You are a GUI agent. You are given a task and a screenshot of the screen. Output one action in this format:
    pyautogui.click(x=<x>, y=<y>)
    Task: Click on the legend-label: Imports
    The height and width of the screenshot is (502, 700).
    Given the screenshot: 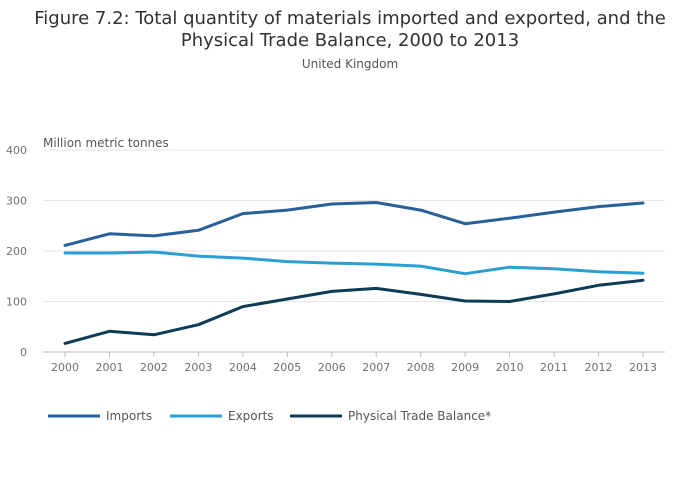 What is the action you would take?
    pyautogui.click(x=129, y=416)
    